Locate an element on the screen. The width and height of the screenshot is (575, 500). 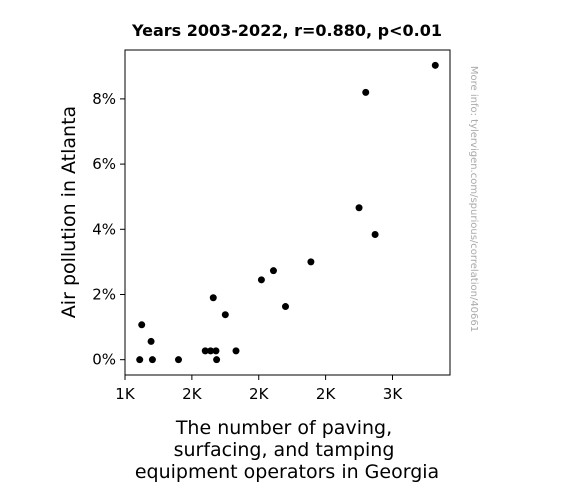
x-tick-label: 3K is located at coordinates (393, 394).